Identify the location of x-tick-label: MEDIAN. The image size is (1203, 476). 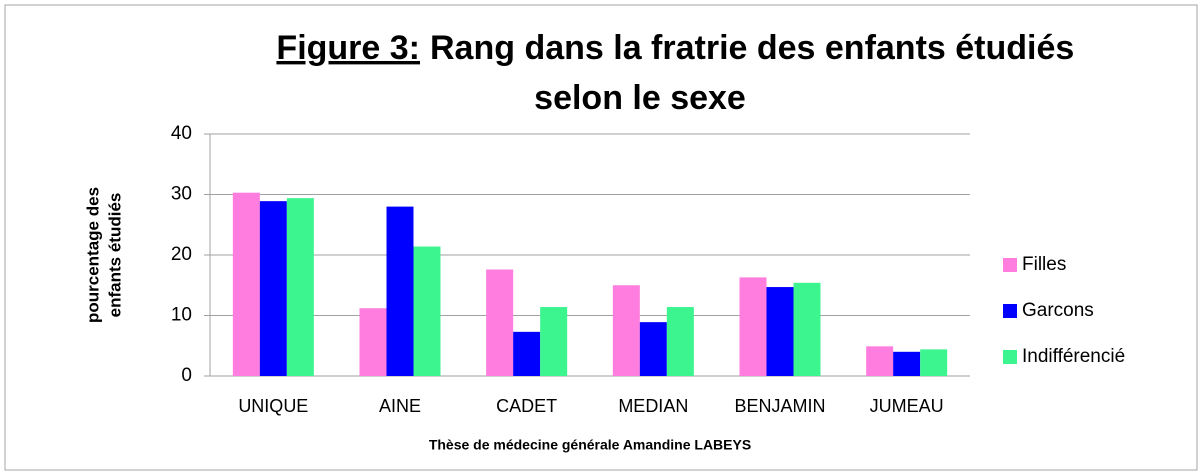
(653, 406).